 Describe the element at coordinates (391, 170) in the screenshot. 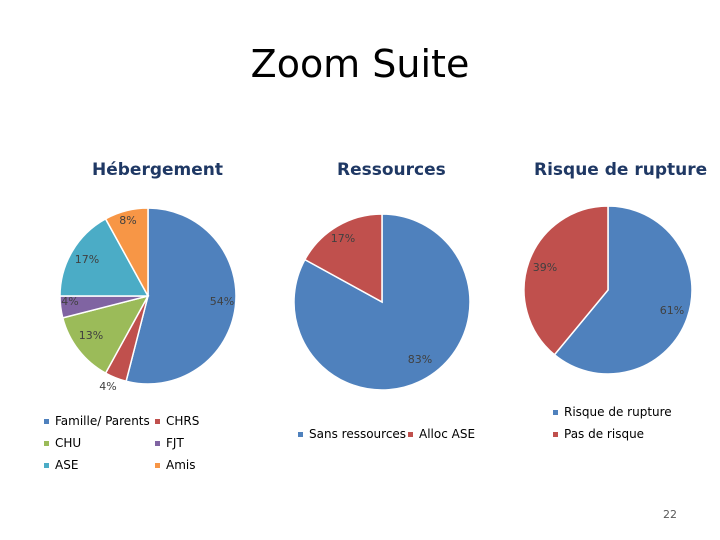

I see `chart-title-ressources: Ressources` at that location.